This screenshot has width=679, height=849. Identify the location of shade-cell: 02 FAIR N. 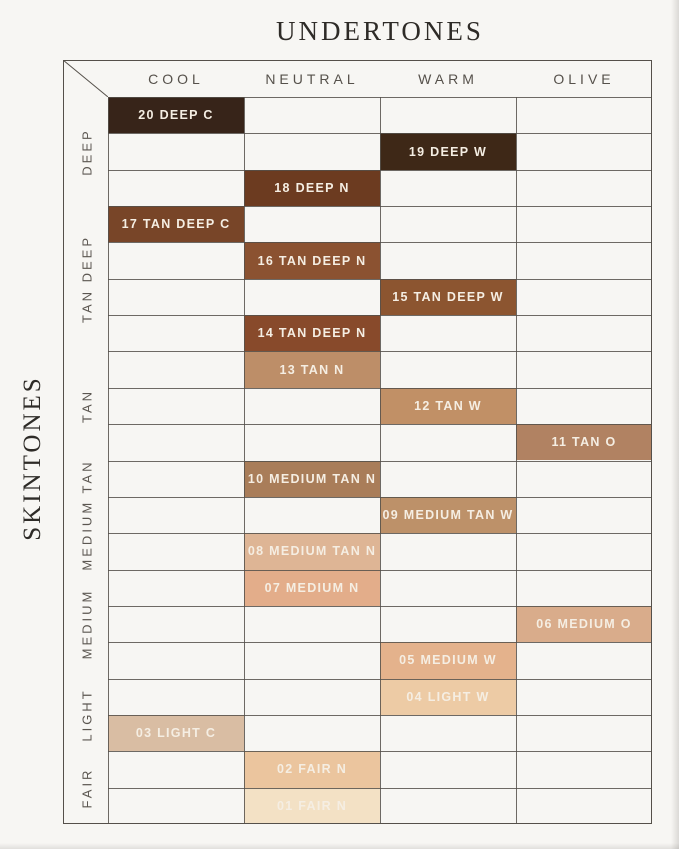
(312, 769).